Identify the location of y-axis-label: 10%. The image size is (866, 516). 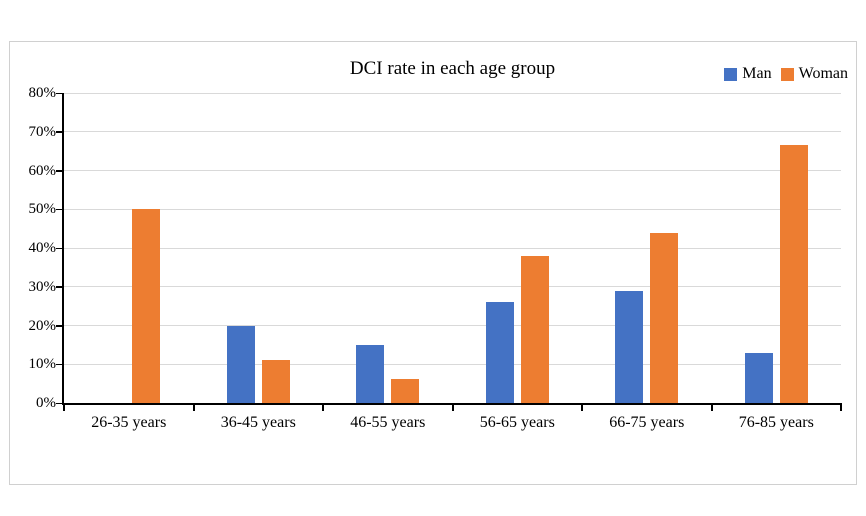
(42, 364).